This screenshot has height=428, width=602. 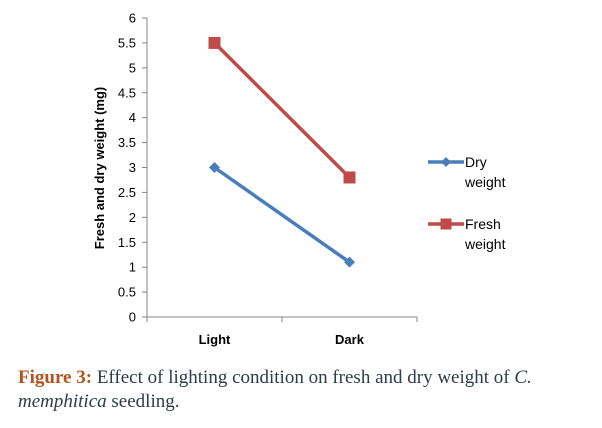 I want to click on caption-suffix: seedling., so click(x=143, y=401).